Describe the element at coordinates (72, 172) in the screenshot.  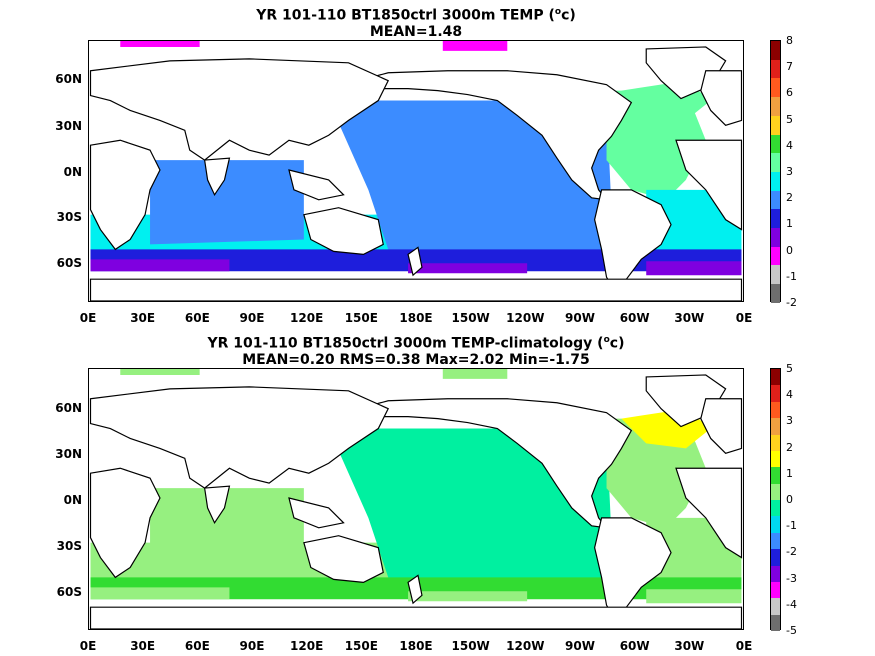
I see `p1-lat-0N: 0N` at that location.